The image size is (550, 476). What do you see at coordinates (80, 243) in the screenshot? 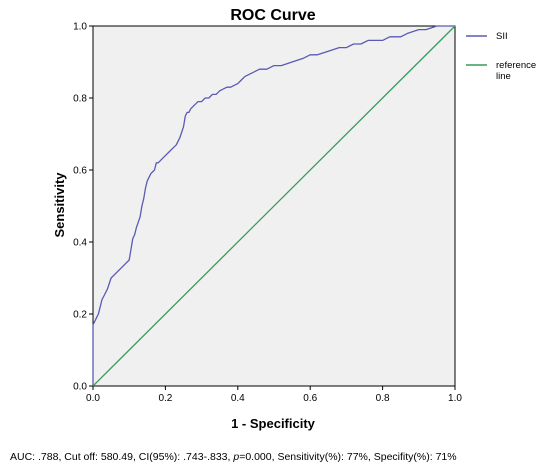
I see `y-tick-label: 0.4` at bounding box center [80, 243].